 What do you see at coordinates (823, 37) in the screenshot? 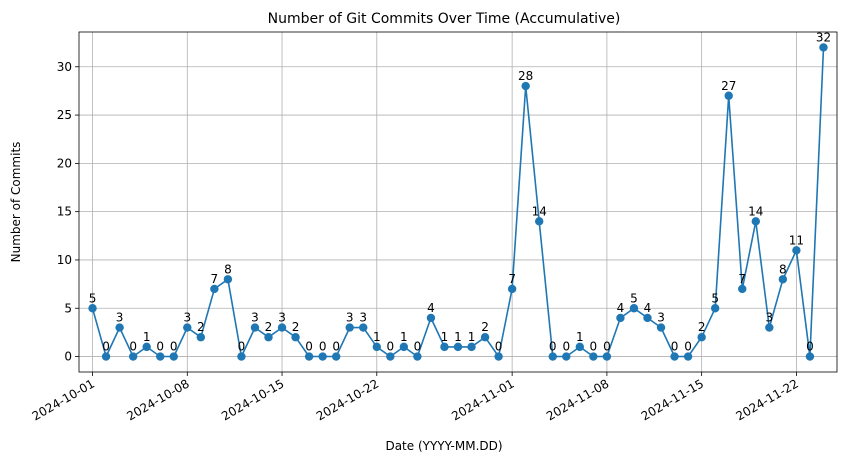
I see `data-label: 32` at bounding box center [823, 37].